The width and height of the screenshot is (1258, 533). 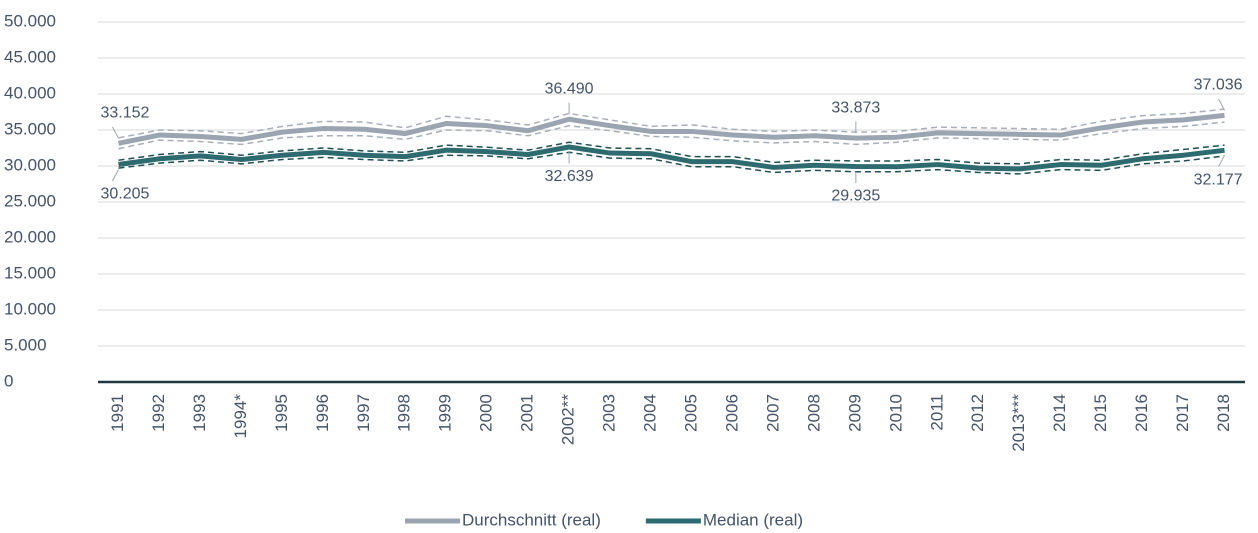 I want to click on y-tick-label: 15.000, so click(x=30, y=272).